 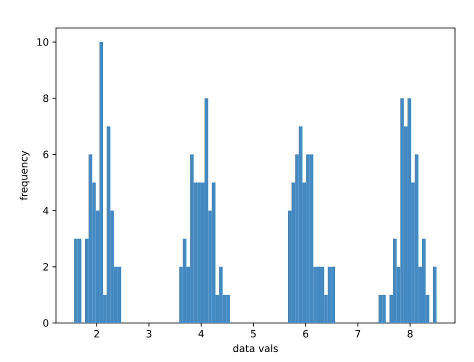 What do you see at coordinates (45, 267) in the screenshot?
I see `y-tick-label: 2` at bounding box center [45, 267].